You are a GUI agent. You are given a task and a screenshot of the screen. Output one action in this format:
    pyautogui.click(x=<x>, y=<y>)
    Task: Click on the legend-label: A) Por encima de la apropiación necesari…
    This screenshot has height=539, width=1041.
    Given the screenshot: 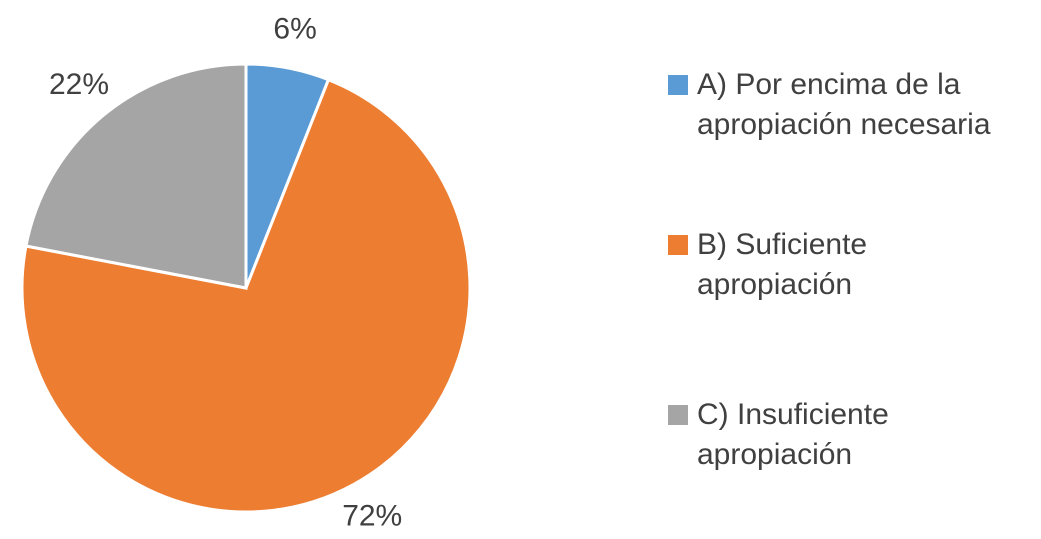 What is the action you would take?
    pyautogui.click(x=844, y=104)
    